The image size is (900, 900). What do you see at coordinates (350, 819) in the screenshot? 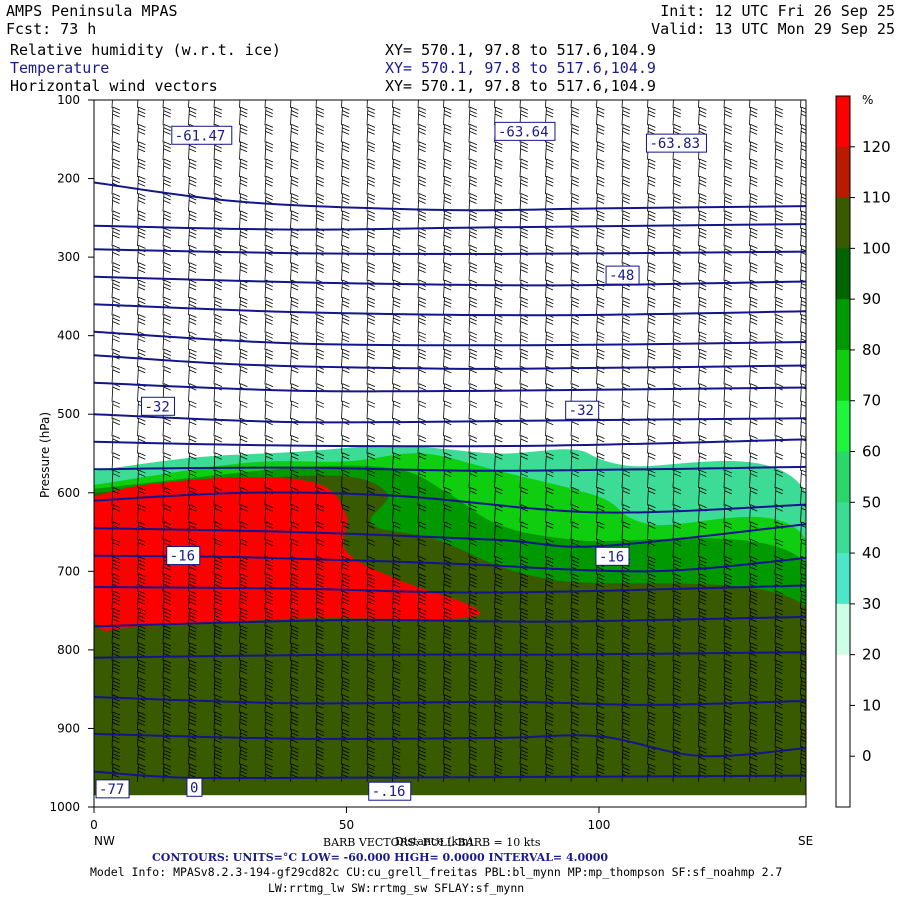
I see `x-axis: 0 50 100` at bounding box center [350, 819].